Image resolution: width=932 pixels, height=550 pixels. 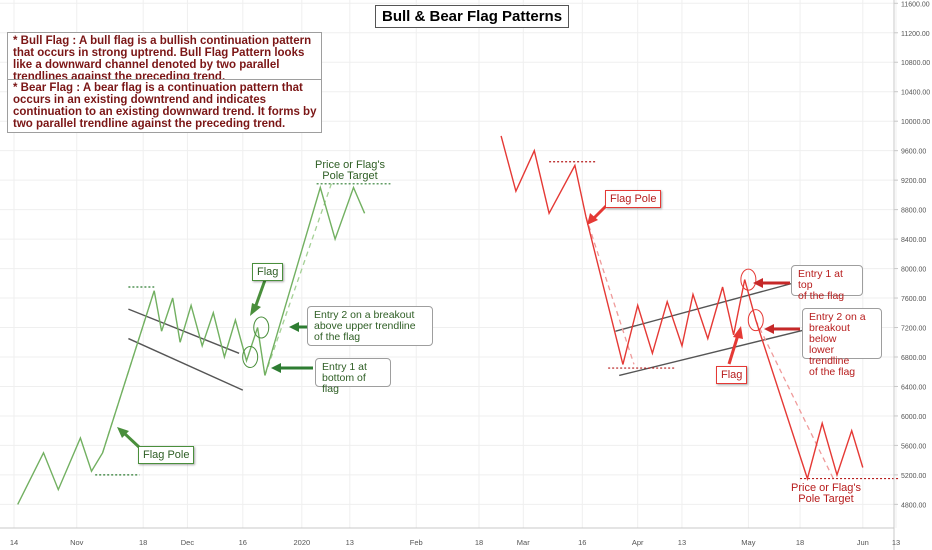 I want to click on y-tick-label: 10000.00, so click(x=915, y=122).